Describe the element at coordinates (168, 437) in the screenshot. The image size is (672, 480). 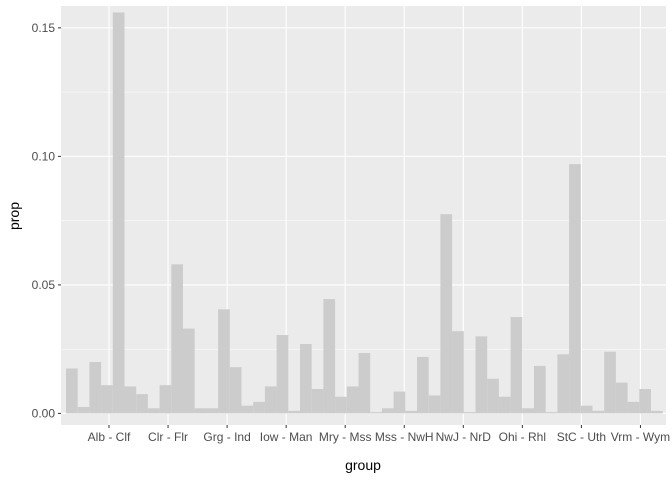
I see `x-tick-label: Clr - Flr` at that location.